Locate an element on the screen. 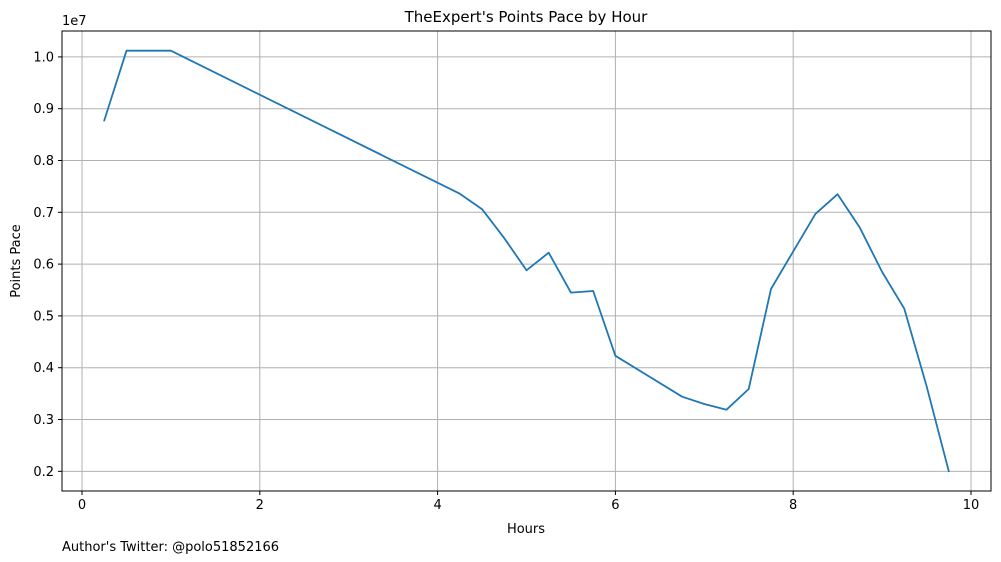  y-tick-label: 0.6 is located at coordinates (43, 265).